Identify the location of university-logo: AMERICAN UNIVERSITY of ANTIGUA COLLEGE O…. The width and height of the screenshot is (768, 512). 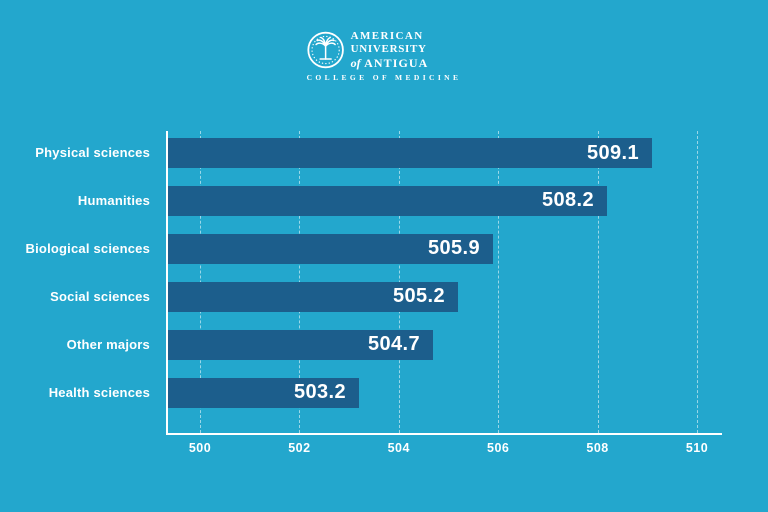
(384, 57).